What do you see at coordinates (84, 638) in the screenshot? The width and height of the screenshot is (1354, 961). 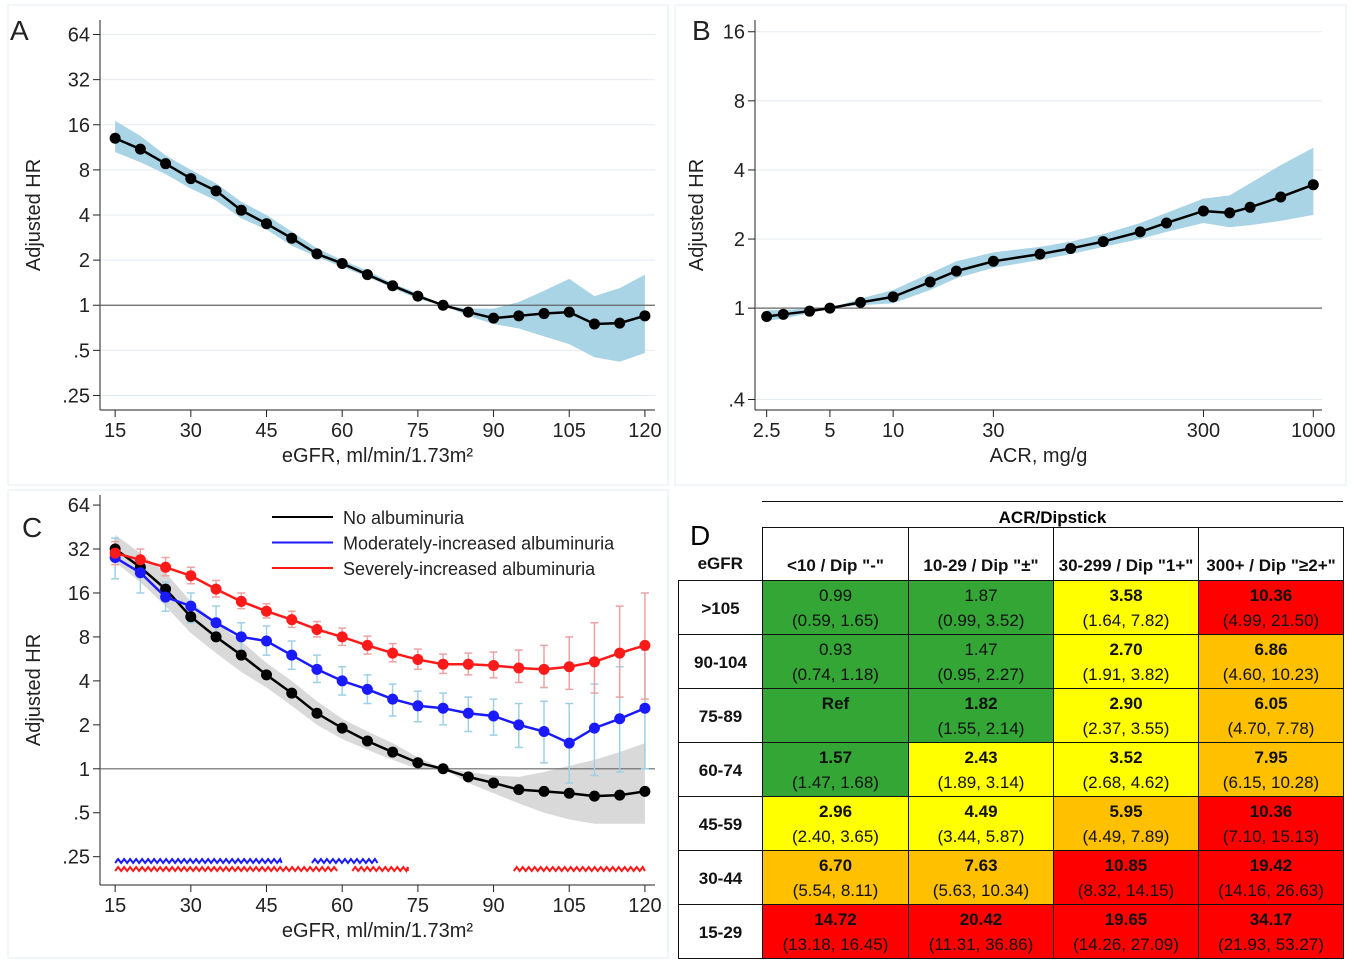 I see `y-tick-label: 8` at bounding box center [84, 638].